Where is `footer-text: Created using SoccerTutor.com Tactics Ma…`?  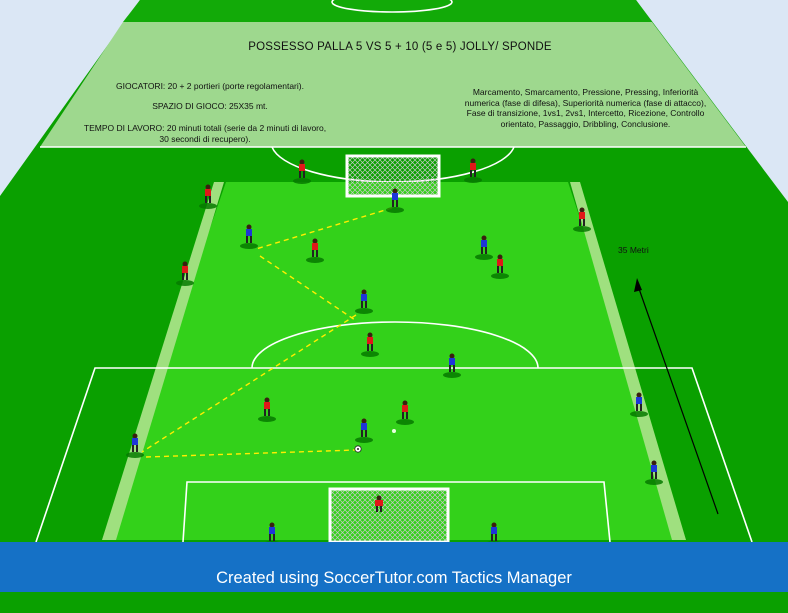
footer-text: Created using SoccerTutor.com Tactics Ma… is located at coordinates (394, 578).